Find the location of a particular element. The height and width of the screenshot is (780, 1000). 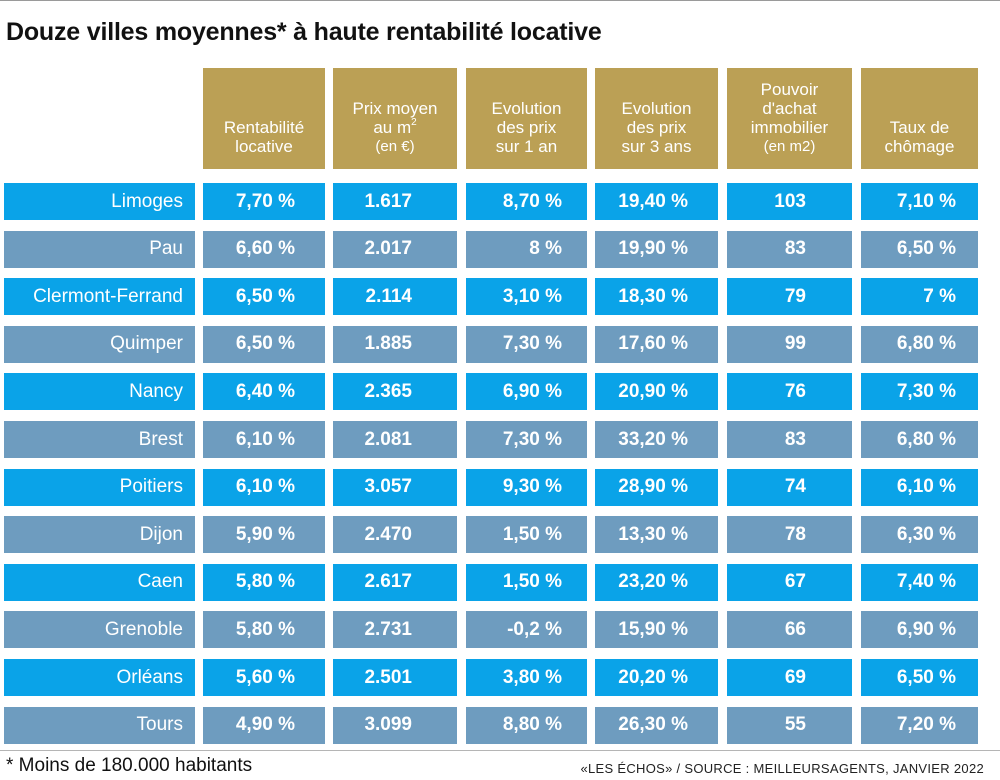

column-header-line: sur 1 an is located at coordinates (526, 146).